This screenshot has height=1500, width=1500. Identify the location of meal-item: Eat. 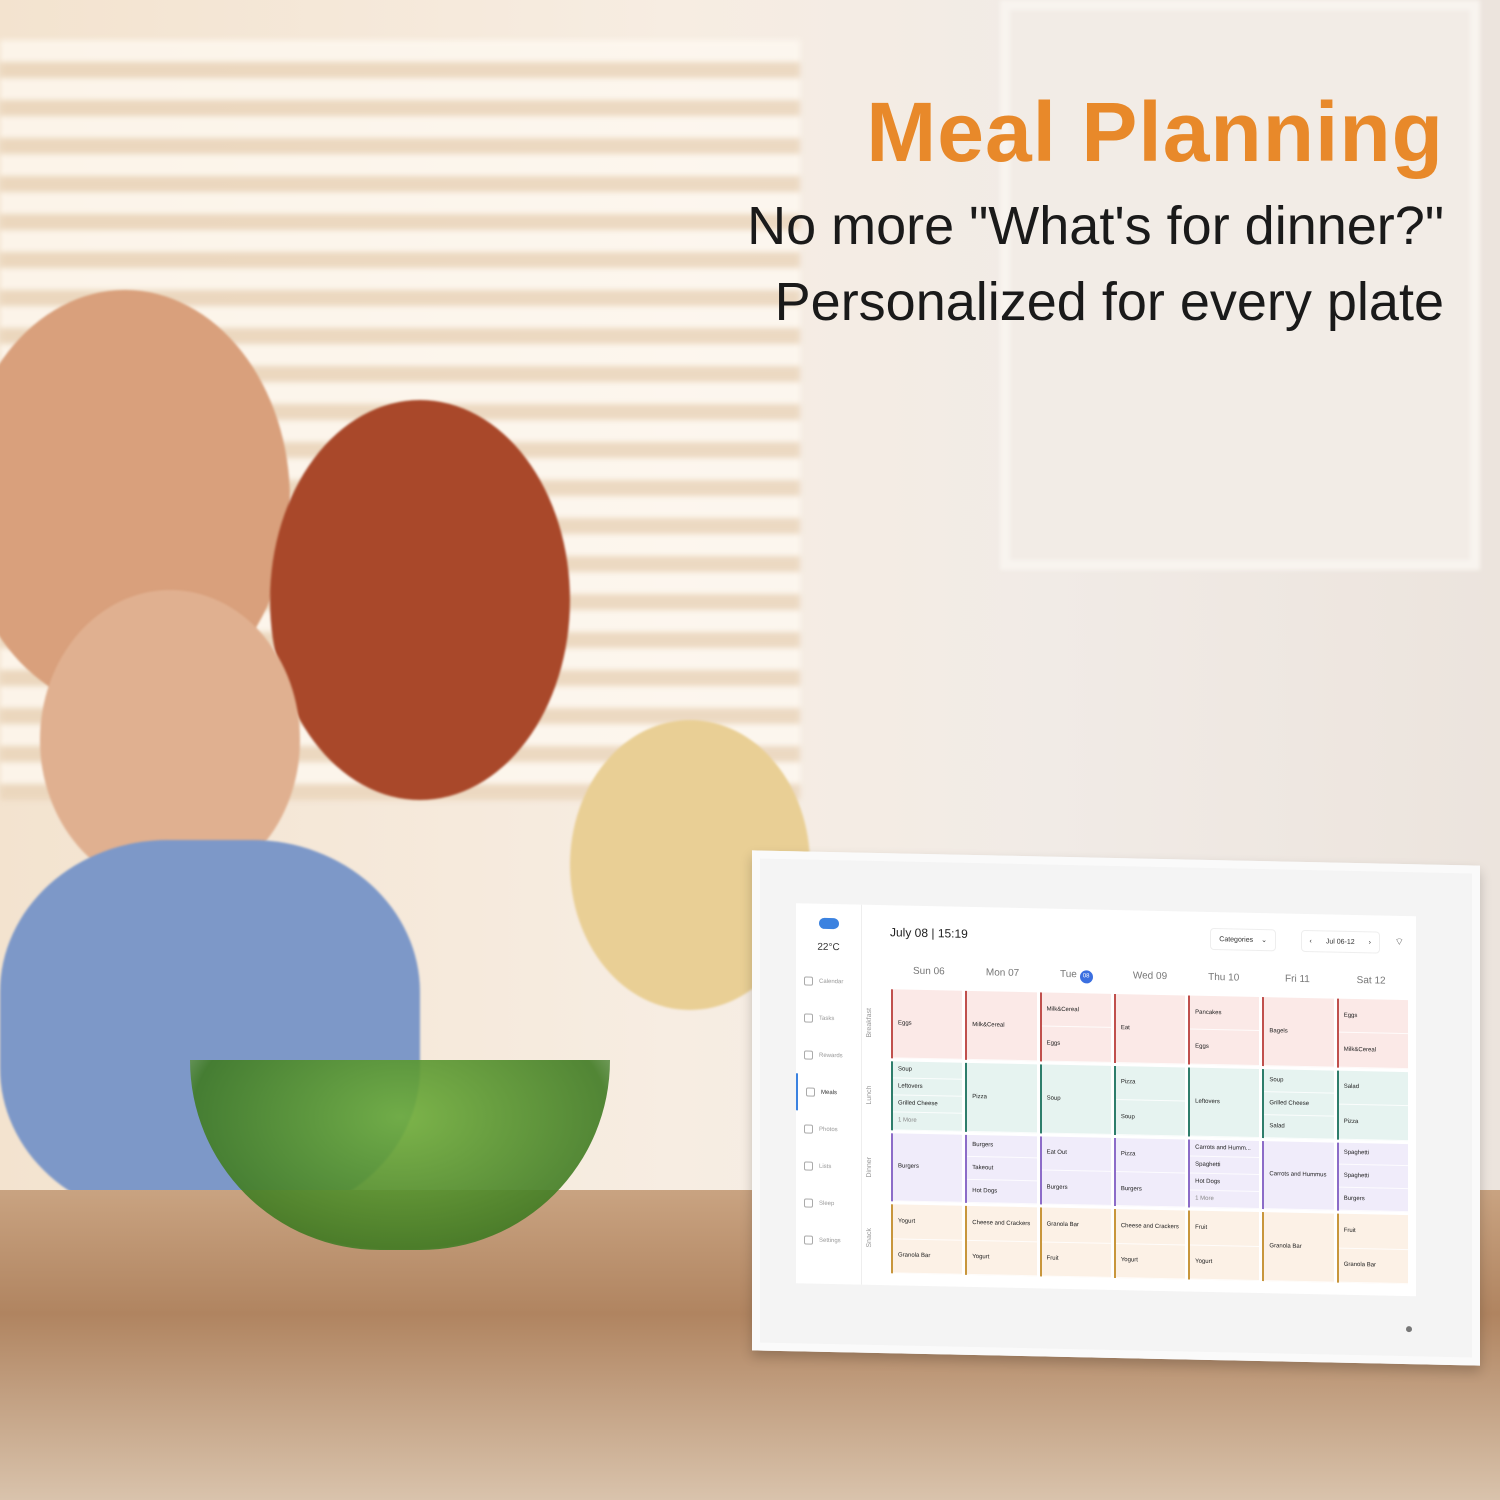
(1150, 1029).